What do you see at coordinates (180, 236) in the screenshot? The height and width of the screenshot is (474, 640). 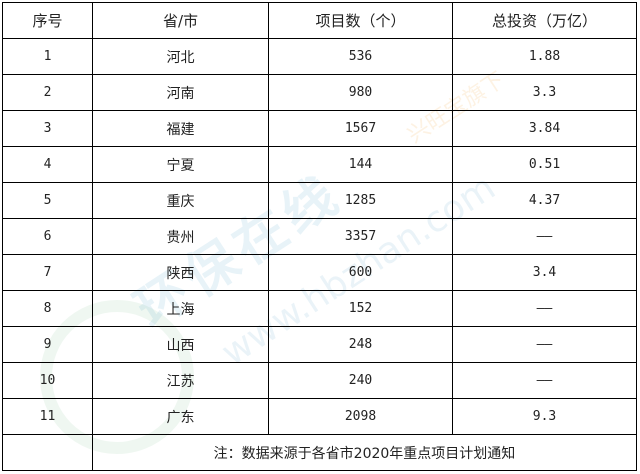 I see `cell-province: 贵州` at bounding box center [180, 236].